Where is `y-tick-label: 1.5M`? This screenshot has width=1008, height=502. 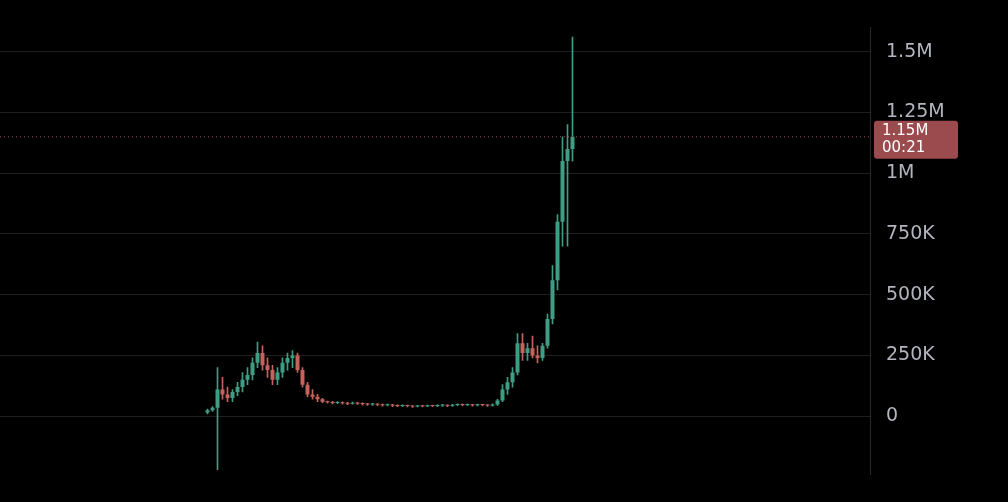 y-tick-label: 1.5M is located at coordinates (909, 49).